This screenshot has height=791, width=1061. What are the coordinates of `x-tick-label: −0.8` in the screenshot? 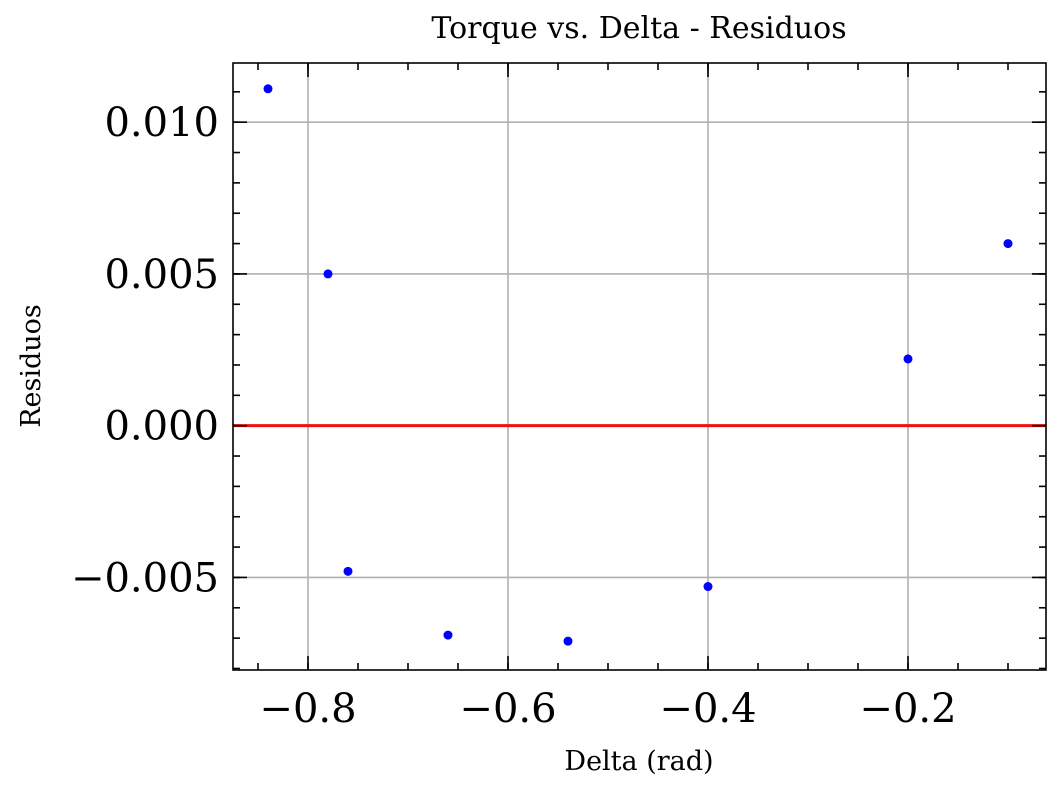 It's located at (307, 709).